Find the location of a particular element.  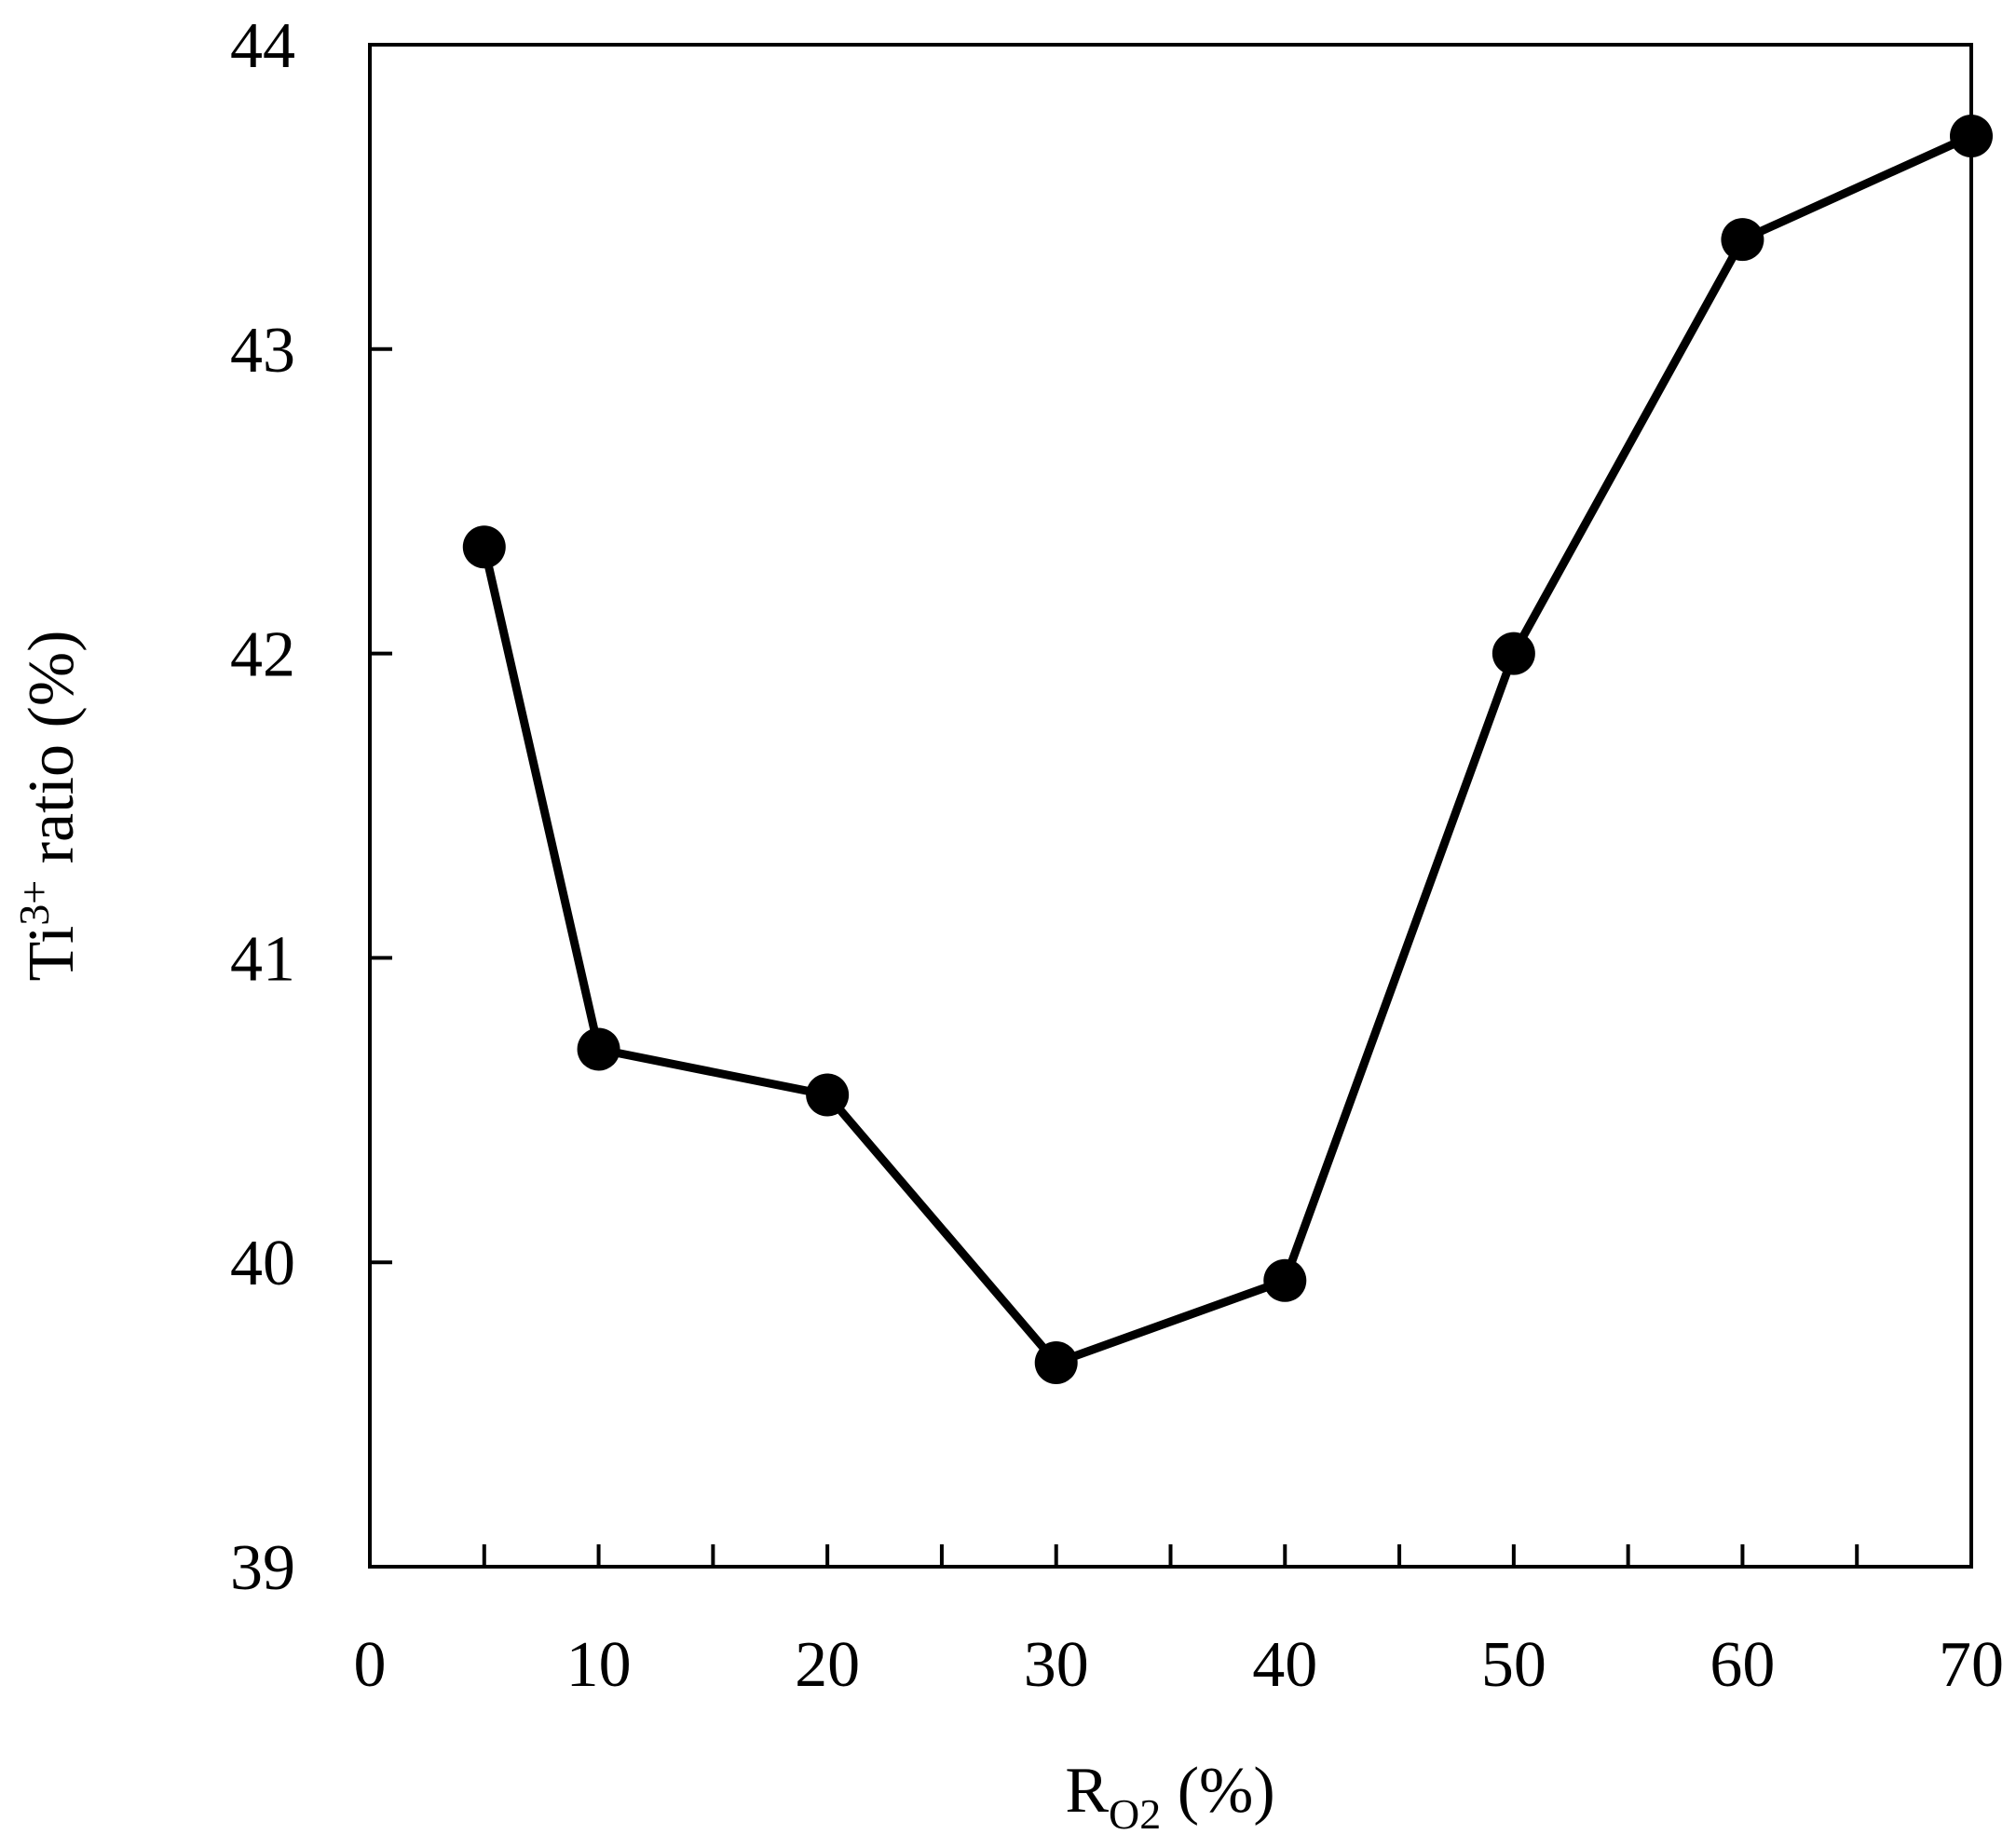

x-tick-label: 40 is located at coordinates (1284, 1665).